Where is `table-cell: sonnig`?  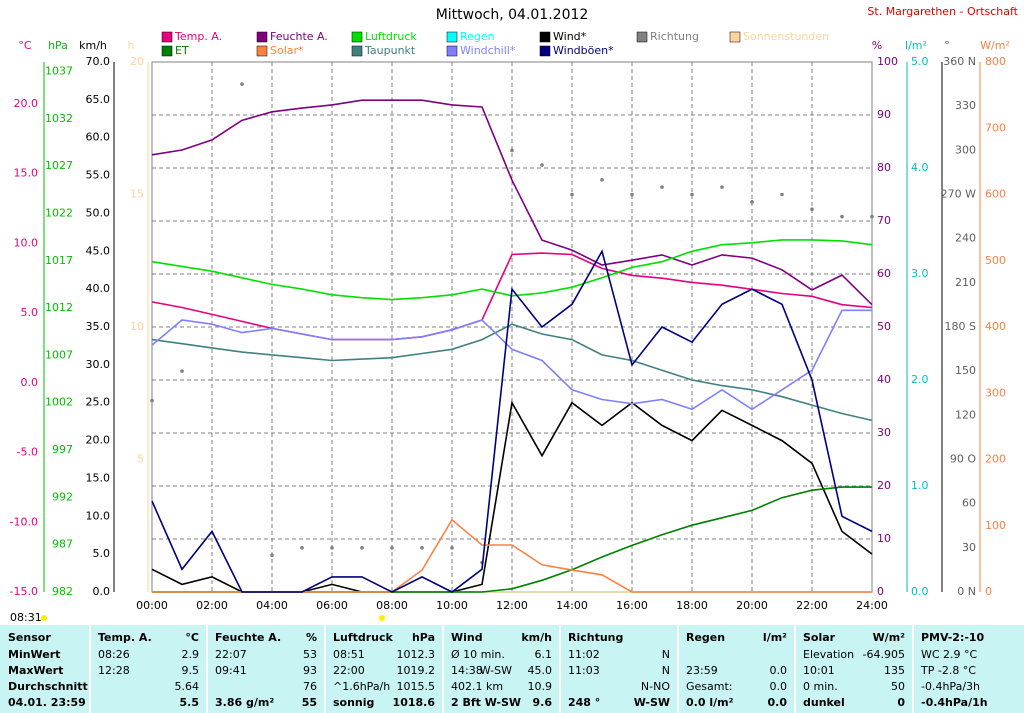 table-cell: sonnig is located at coordinates (353, 702).